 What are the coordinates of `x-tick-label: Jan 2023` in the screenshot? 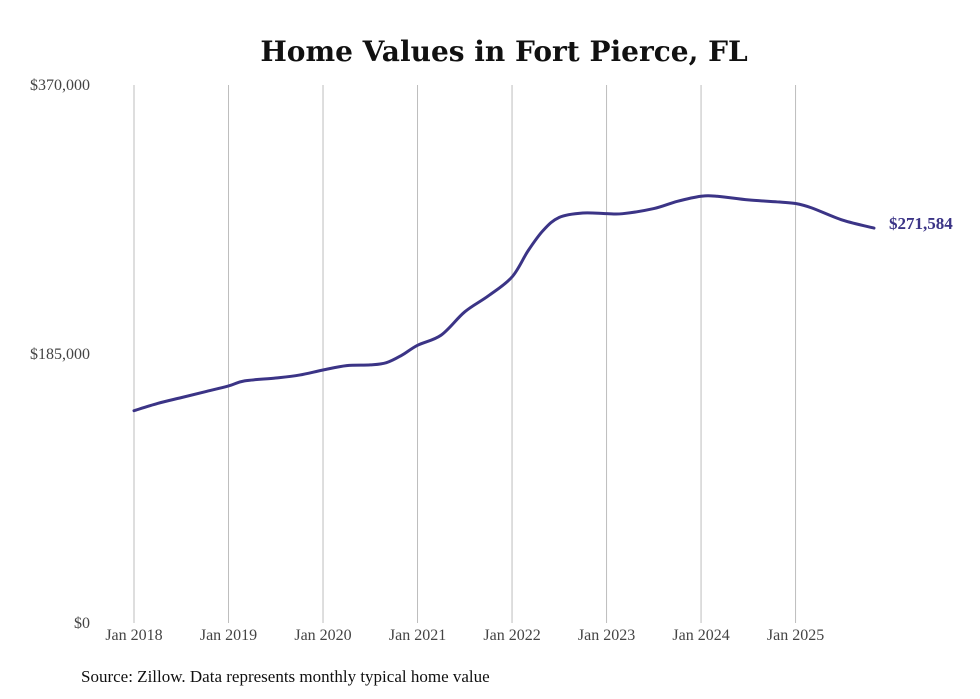 It's located at (606, 635).